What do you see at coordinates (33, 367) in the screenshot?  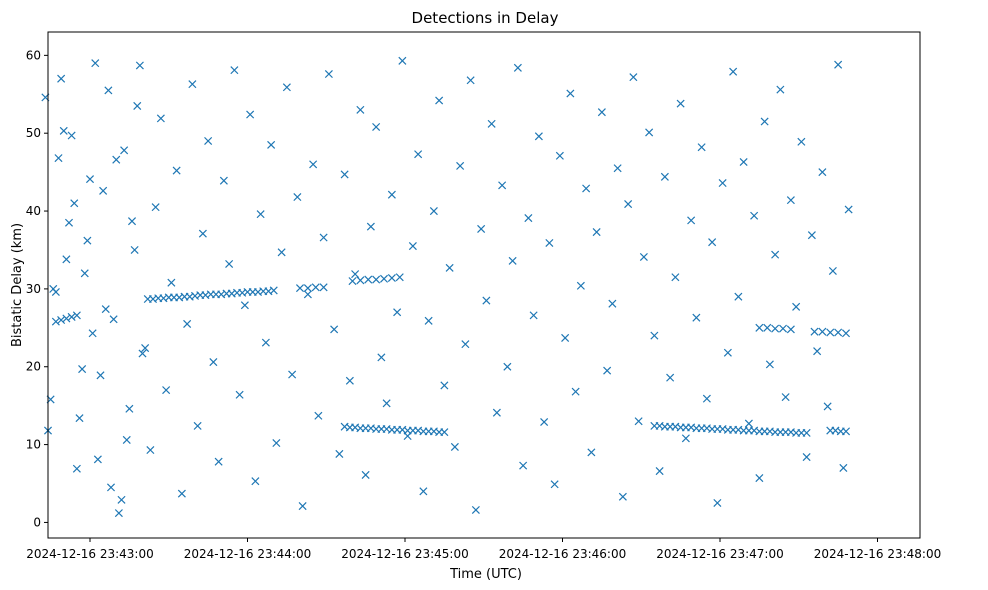 I see `y-tick-label: 20` at bounding box center [33, 367].